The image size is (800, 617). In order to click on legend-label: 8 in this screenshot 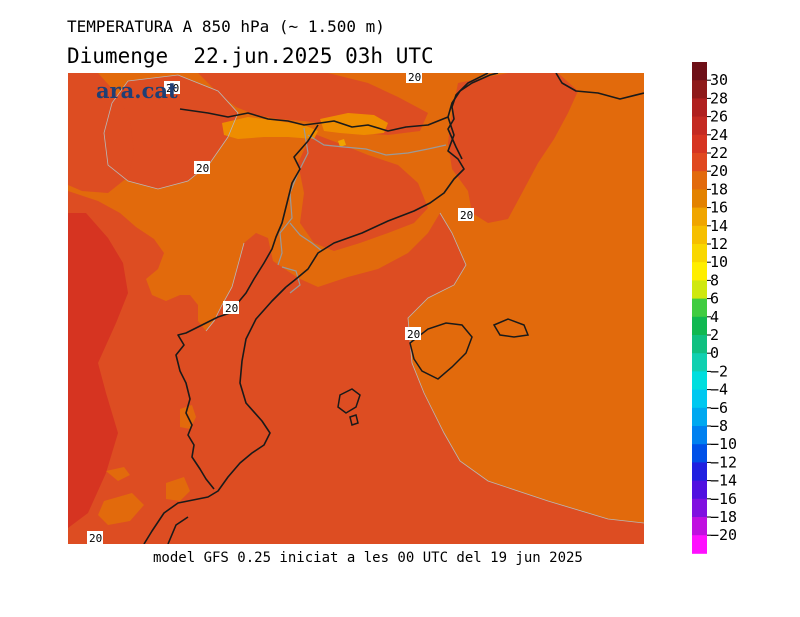, I will do `click(714, 280)`.